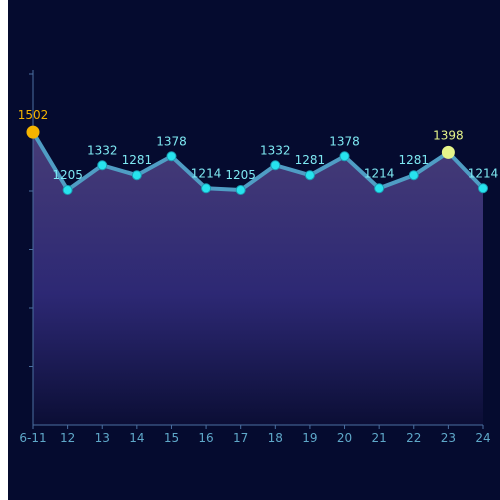 The width and height of the screenshot is (500, 500). Describe the element at coordinates (136, 438) in the screenshot. I see `x-tick-label: 14` at that location.